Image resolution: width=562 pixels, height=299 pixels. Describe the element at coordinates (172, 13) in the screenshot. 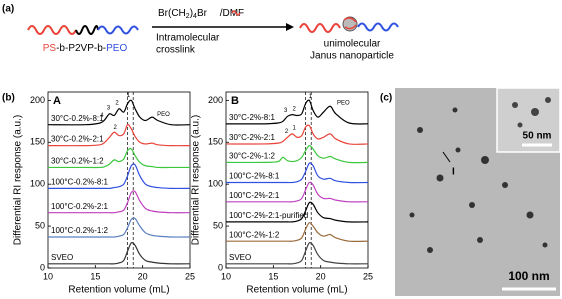

I see `reagent-part: Br(CH` at that location.